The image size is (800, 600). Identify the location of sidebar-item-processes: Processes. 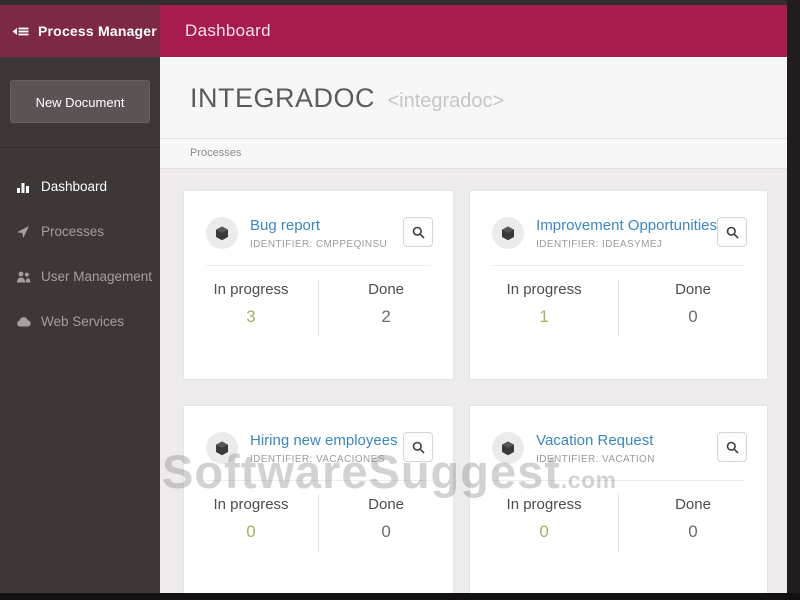
(80, 231).